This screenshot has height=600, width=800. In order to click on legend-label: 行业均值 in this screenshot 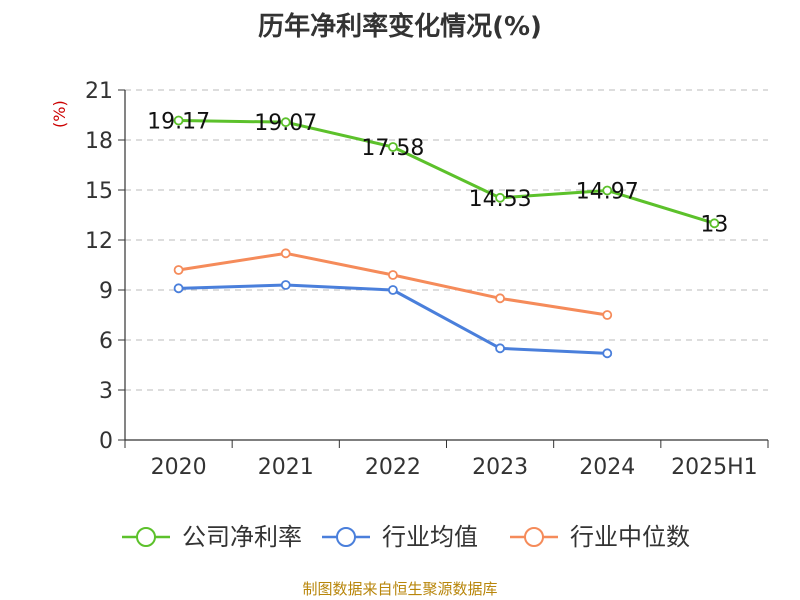, I will do `click(430, 537)`.